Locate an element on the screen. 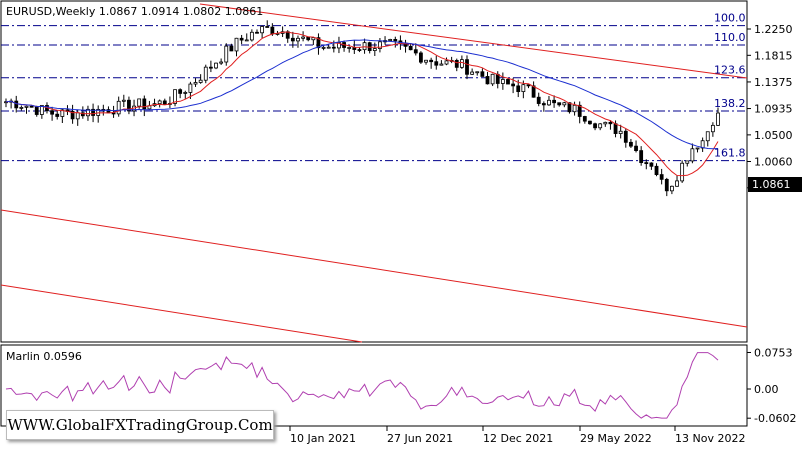 The image size is (805, 454). marlin-tick-label: 0.0753 is located at coordinates (773, 352).